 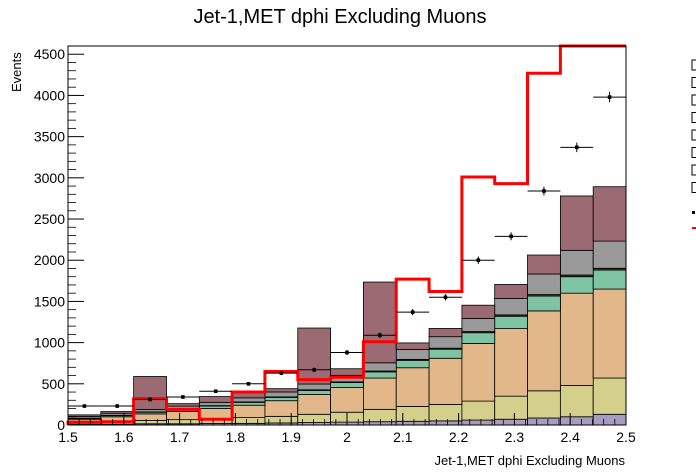 What do you see at coordinates (515, 437) in the screenshot?
I see `x-tick-label: 2.3` at bounding box center [515, 437].